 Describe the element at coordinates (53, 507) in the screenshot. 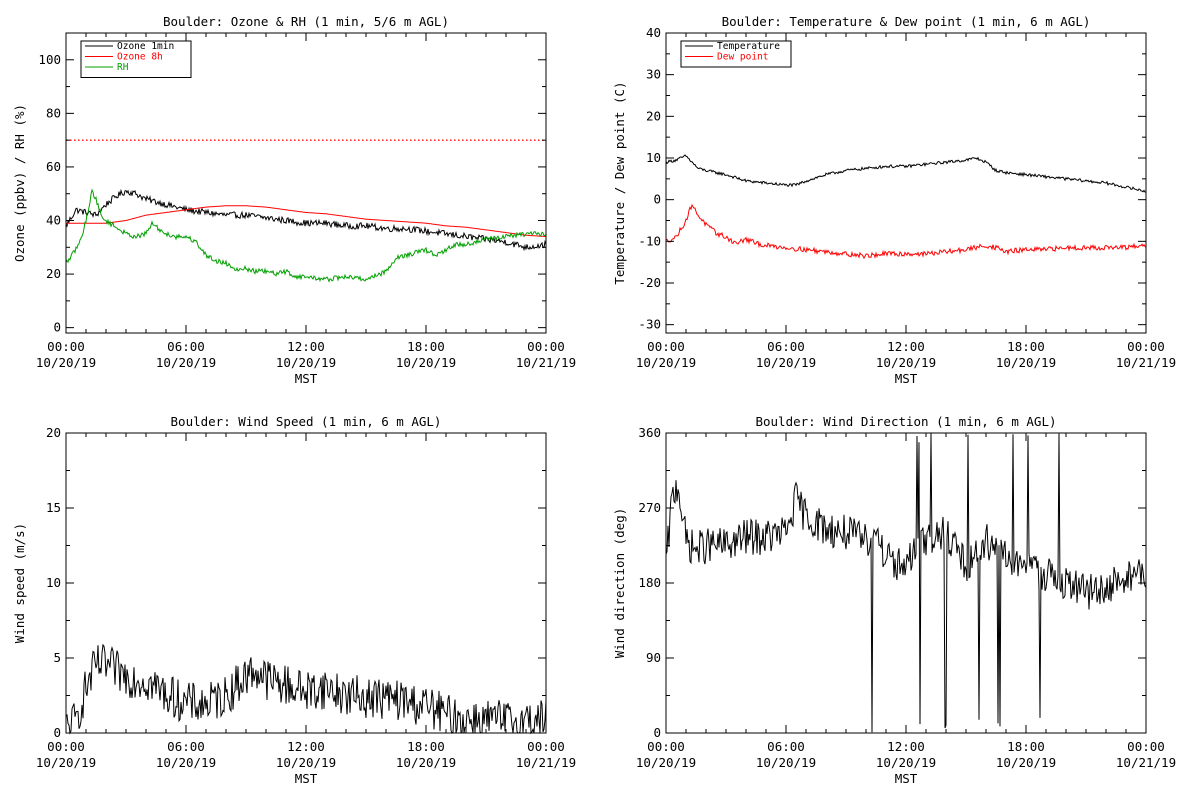

I see `y-tick-label: 15` at that location.